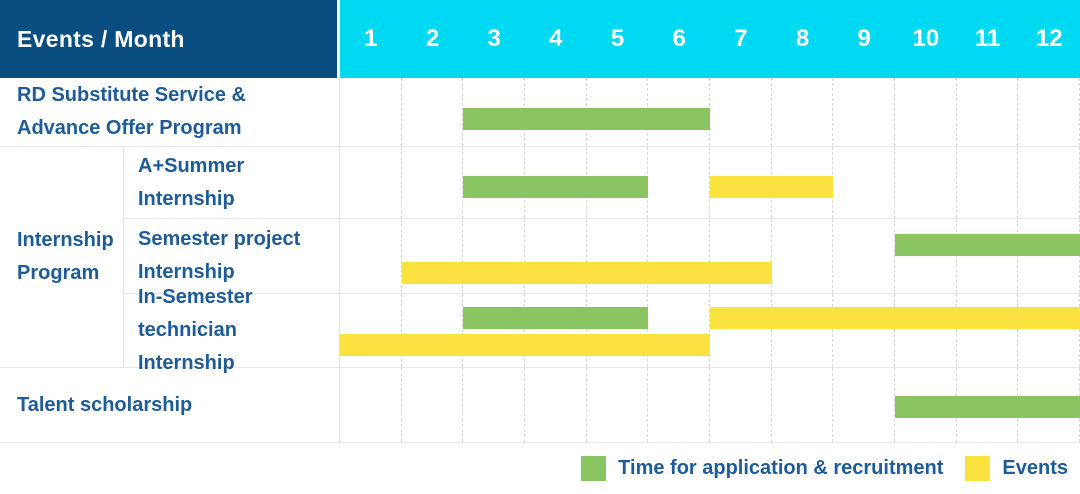 The width and height of the screenshot is (1080, 494). I want to click on group-label-internship-program: Internship Program, so click(62, 257).